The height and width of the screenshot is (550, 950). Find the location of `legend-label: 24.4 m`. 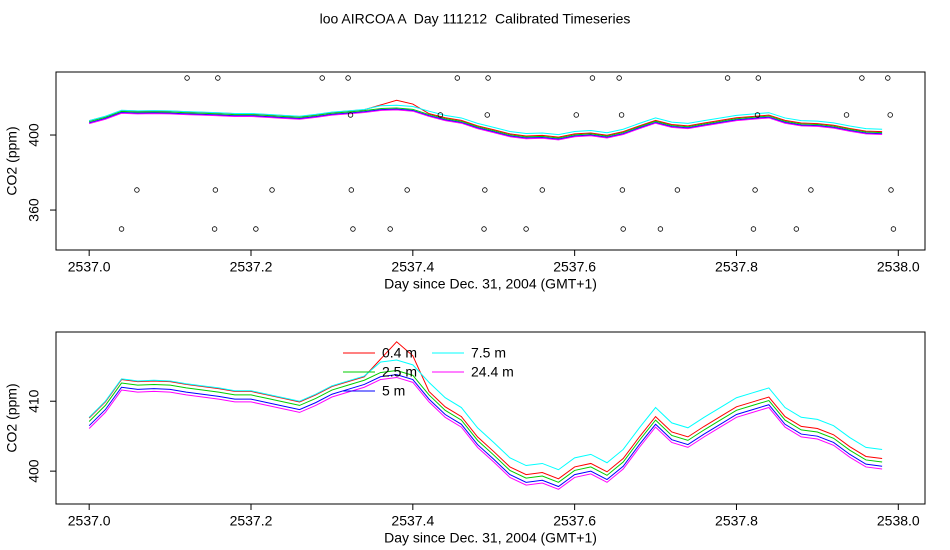

legend-label: 24.4 m is located at coordinates (492, 372).